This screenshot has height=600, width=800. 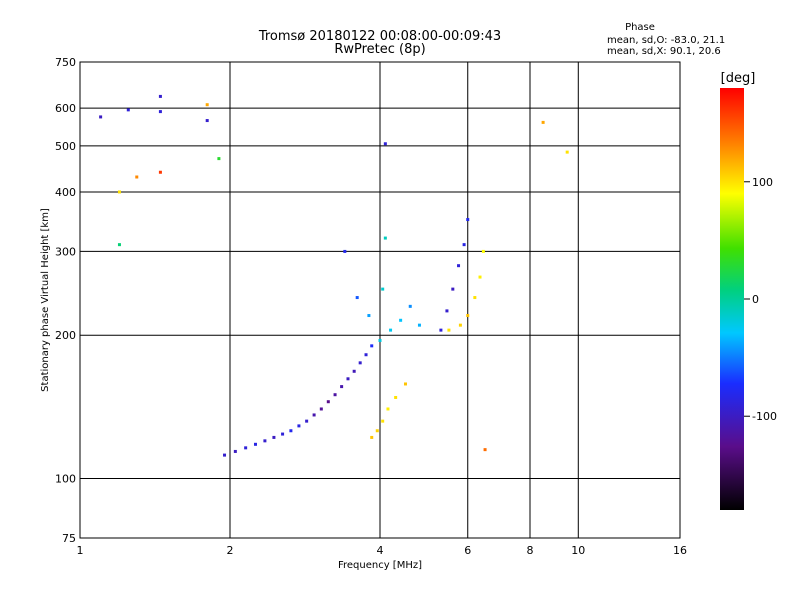 What do you see at coordinates (65, 146) in the screenshot?
I see `y-tick-label: 500` at bounding box center [65, 146].